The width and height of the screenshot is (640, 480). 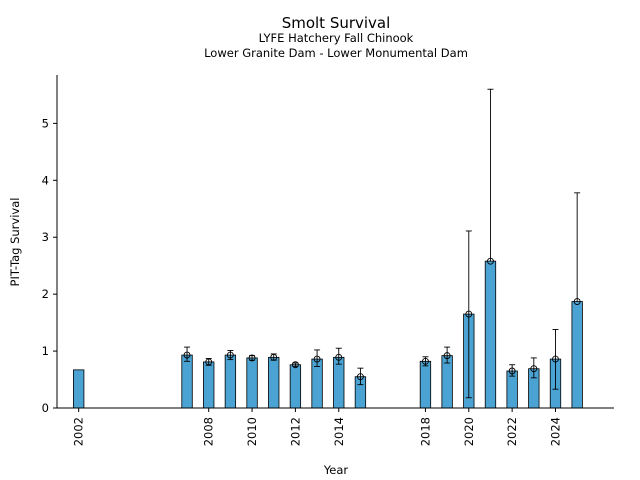 What do you see at coordinates (336, 470) in the screenshot?
I see `x-axis-label: Year` at bounding box center [336, 470].